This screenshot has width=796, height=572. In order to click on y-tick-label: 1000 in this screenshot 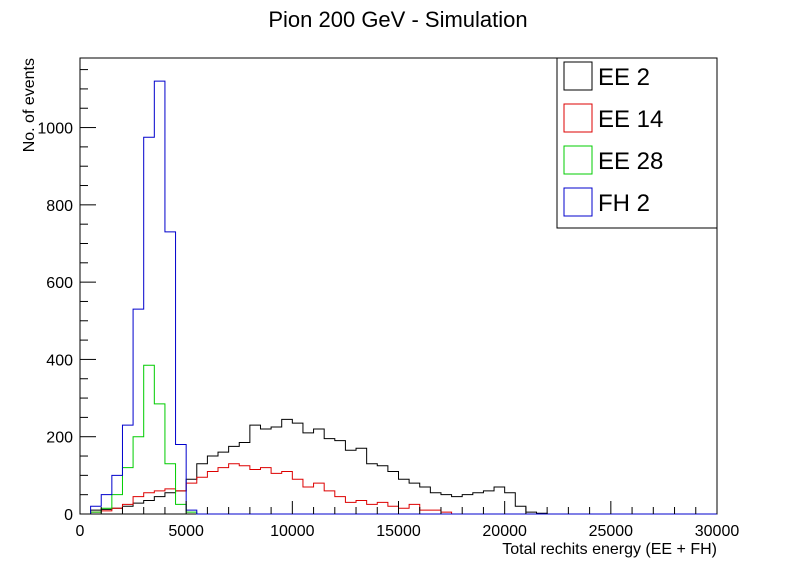, I will do `click(55, 129)`.